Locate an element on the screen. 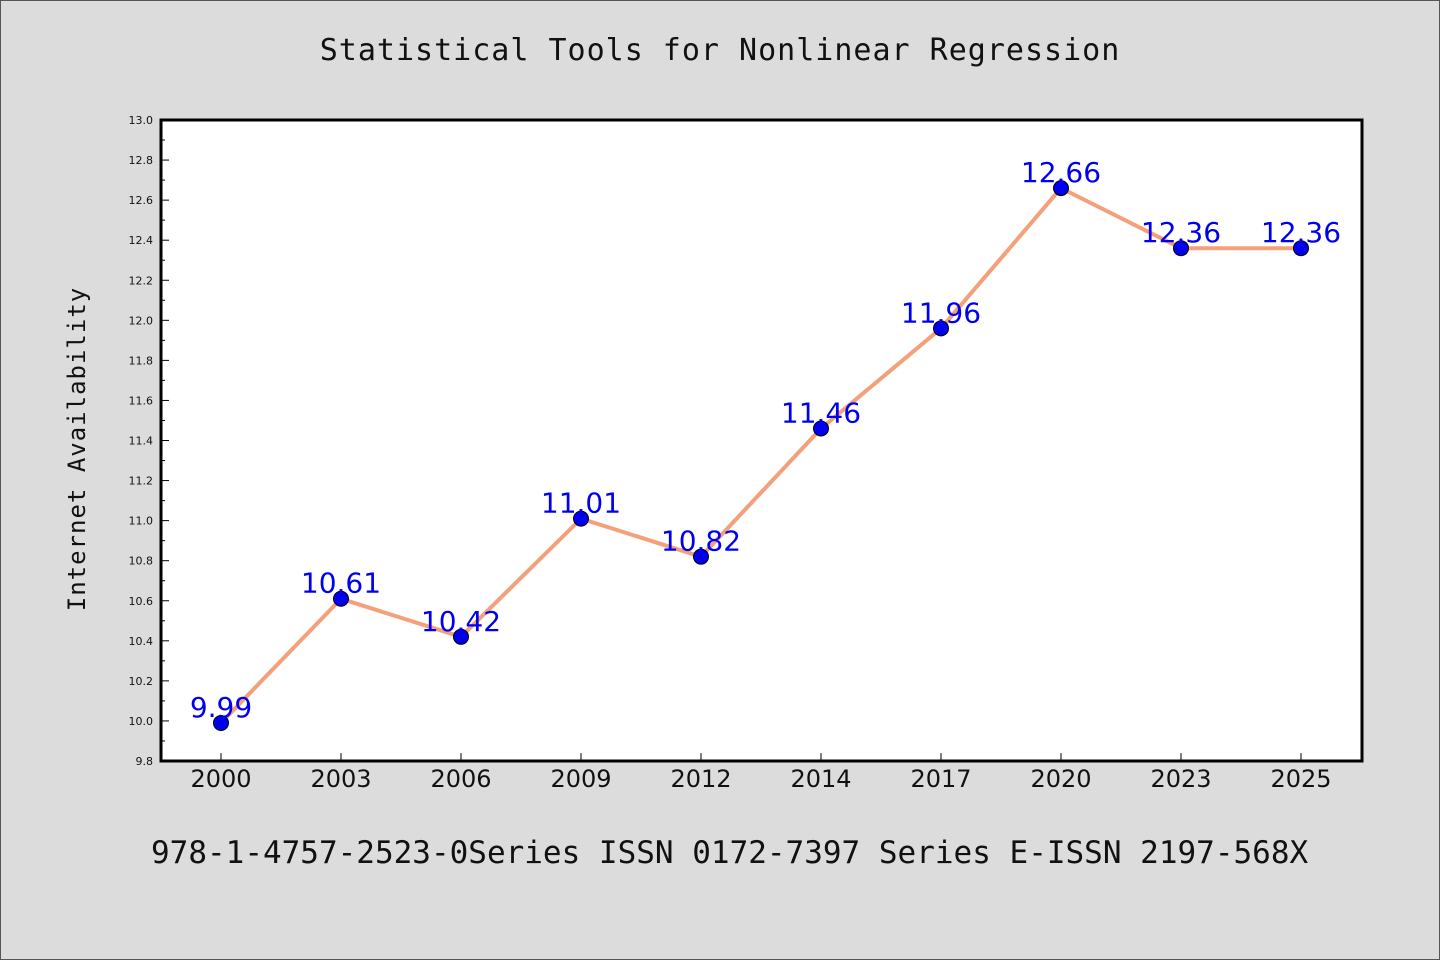  data-label: 11.01 is located at coordinates (581, 503).